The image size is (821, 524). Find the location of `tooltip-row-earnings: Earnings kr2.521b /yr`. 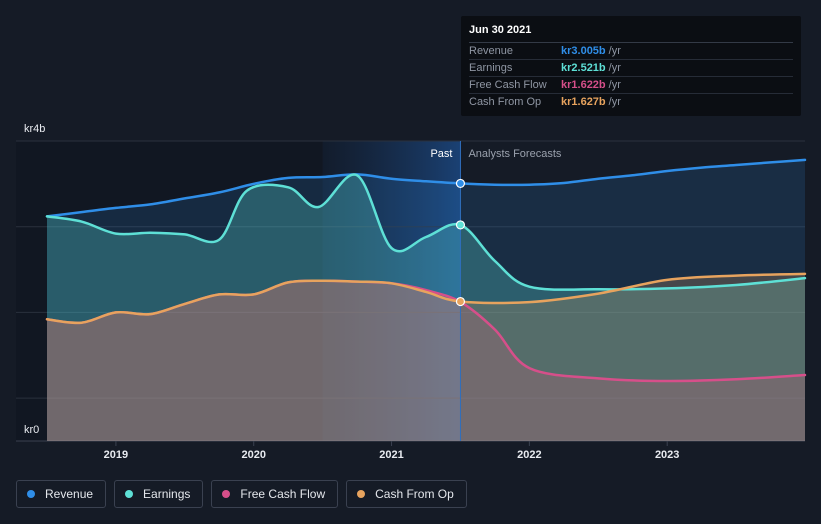

tooltip-row-earnings: Earnings kr2.521b /yr is located at coordinates (631, 68).